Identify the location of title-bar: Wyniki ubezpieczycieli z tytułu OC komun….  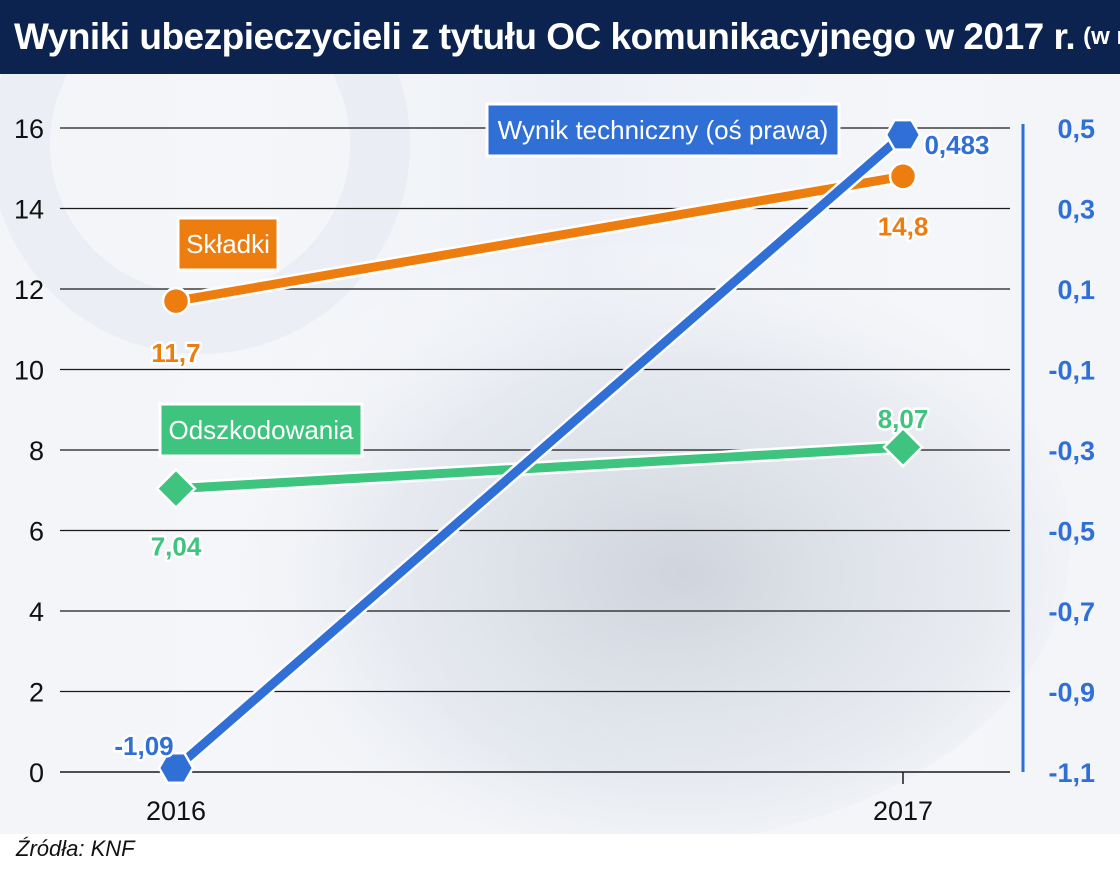
(560, 37).